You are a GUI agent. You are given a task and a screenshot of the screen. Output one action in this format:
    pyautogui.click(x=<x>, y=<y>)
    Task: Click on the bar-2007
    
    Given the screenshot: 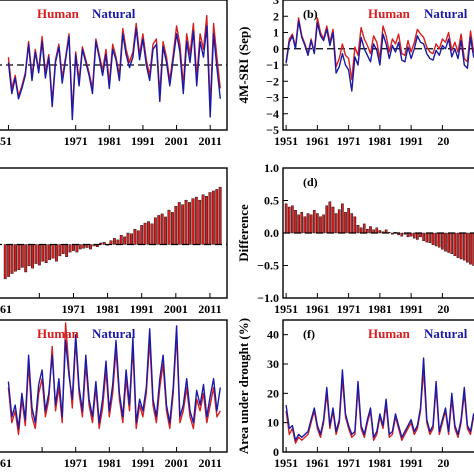 What is the action you would take?
    pyautogui.click(x=461, y=246)
    